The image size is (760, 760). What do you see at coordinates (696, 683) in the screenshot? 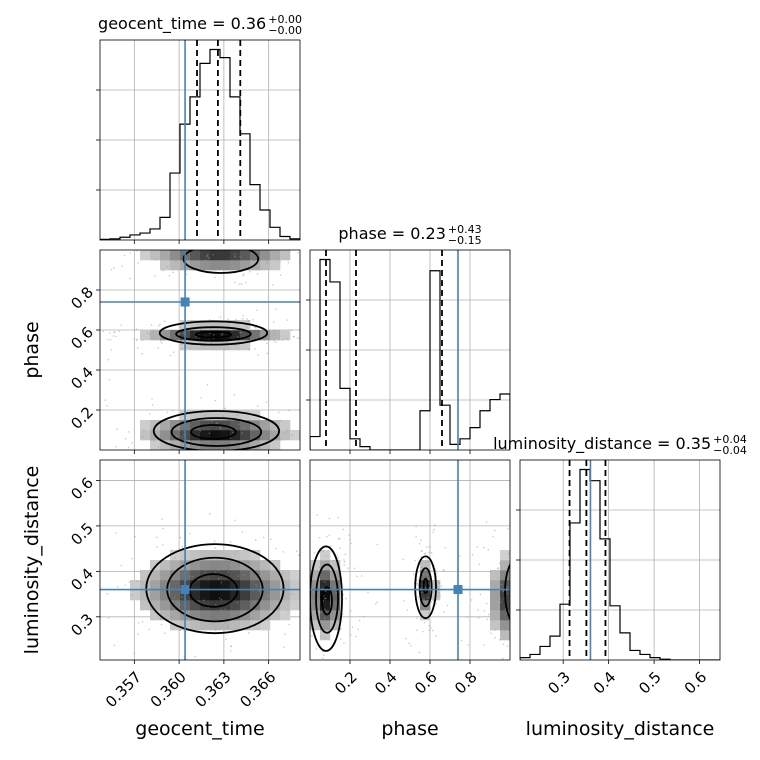
I see `x-tick-label: 0.6` at bounding box center [696, 683].